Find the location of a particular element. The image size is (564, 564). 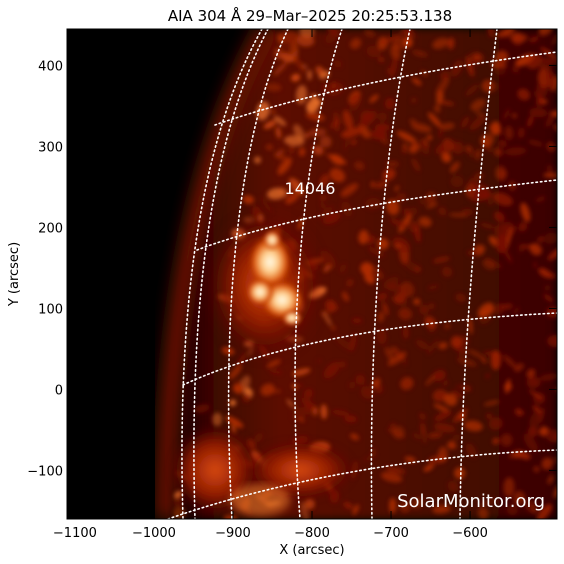

y-axis-label: Y (arcsec) is located at coordinates (14, 274).